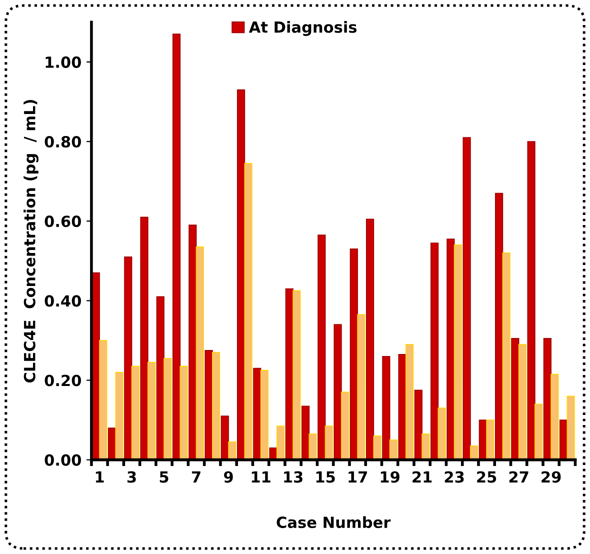 This screenshot has width=590, height=554. What do you see at coordinates (293, 477) in the screenshot?
I see `x-tick-label: 13` at bounding box center [293, 477].